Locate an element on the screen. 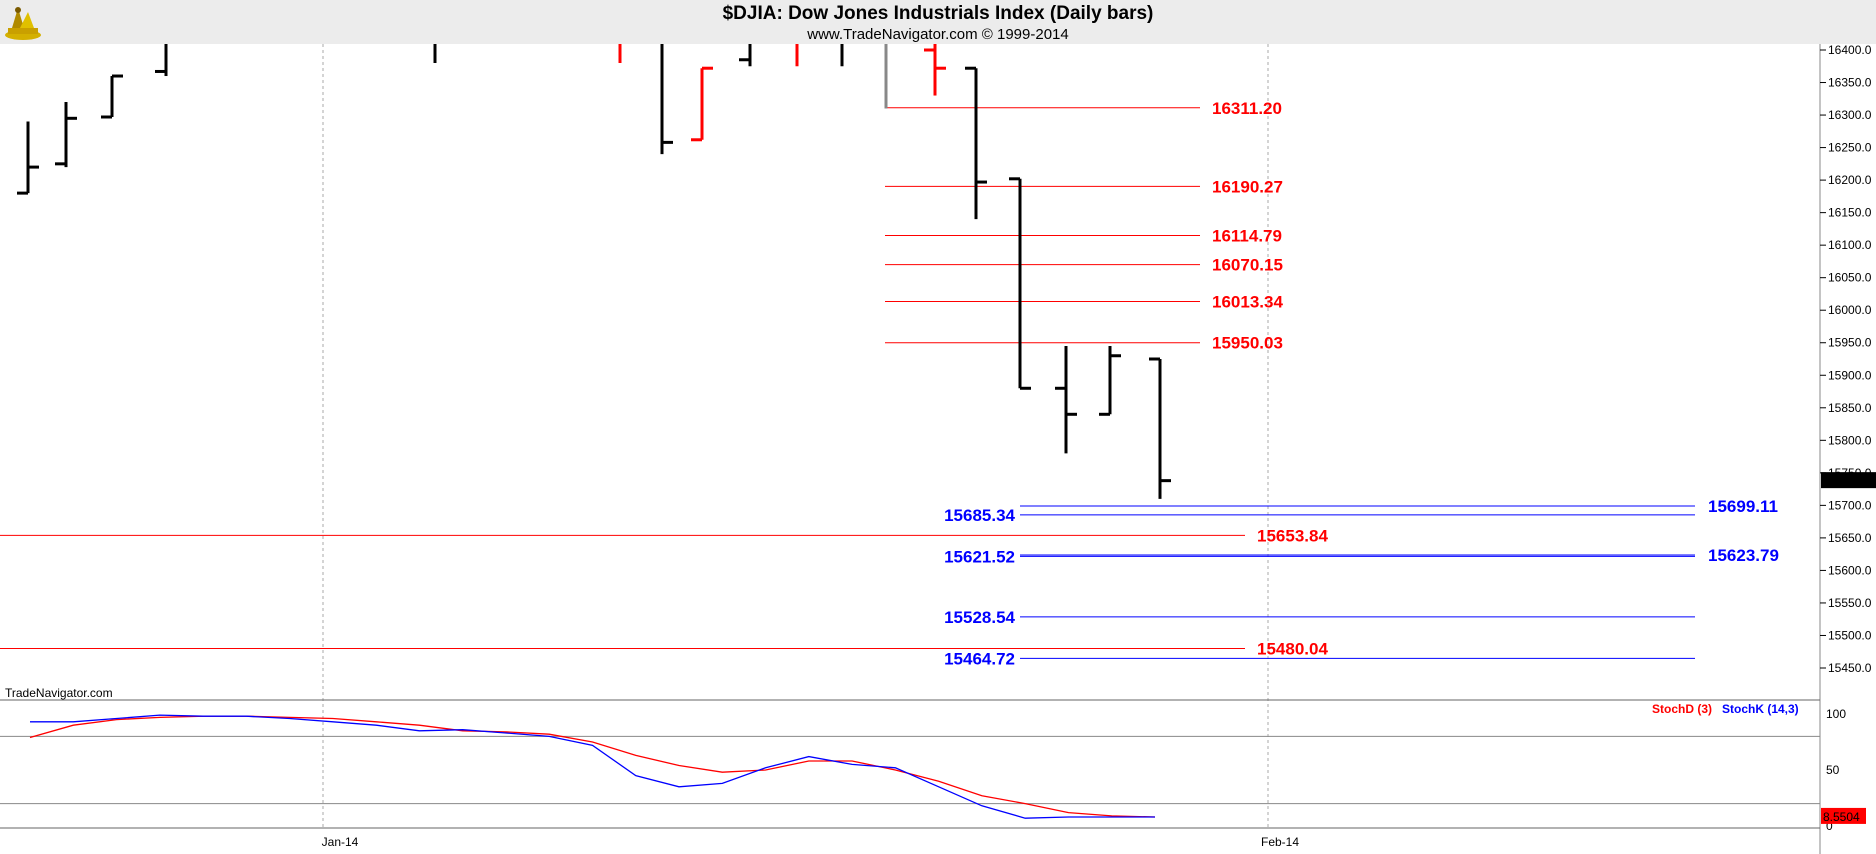 This screenshot has width=1876, height=854. y-tick-label: 16200.0 is located at coordinates (1850, 180).